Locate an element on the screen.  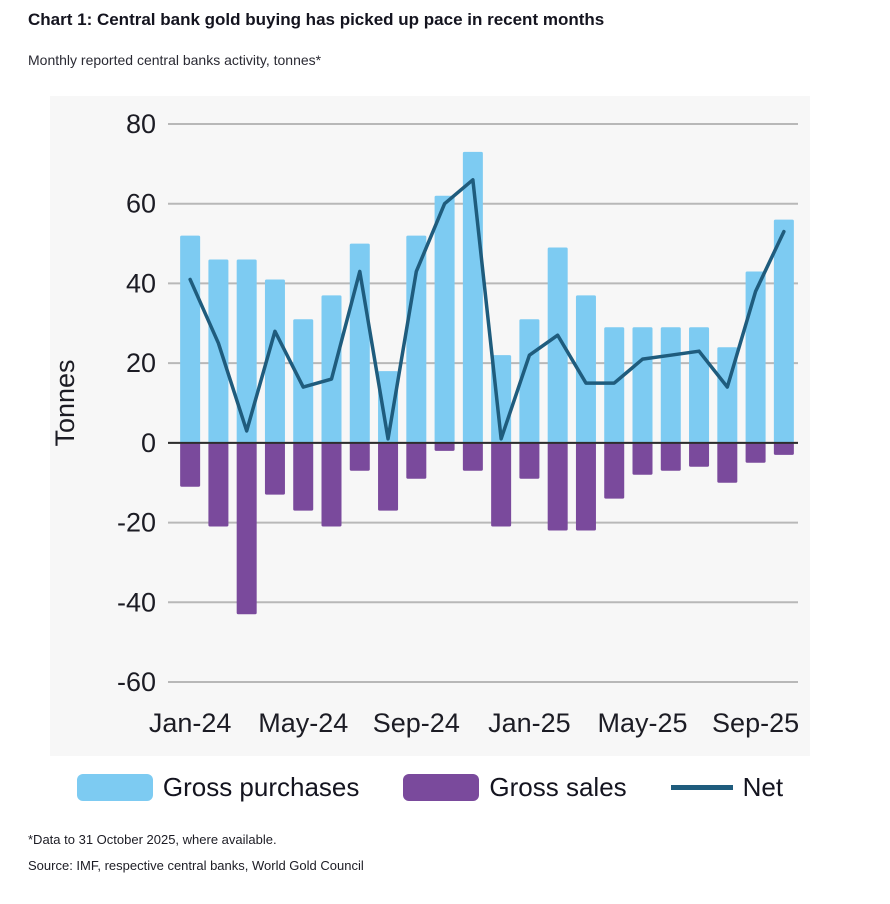
legend-swatch-gross-purchases is located at coordinates (114, 787).